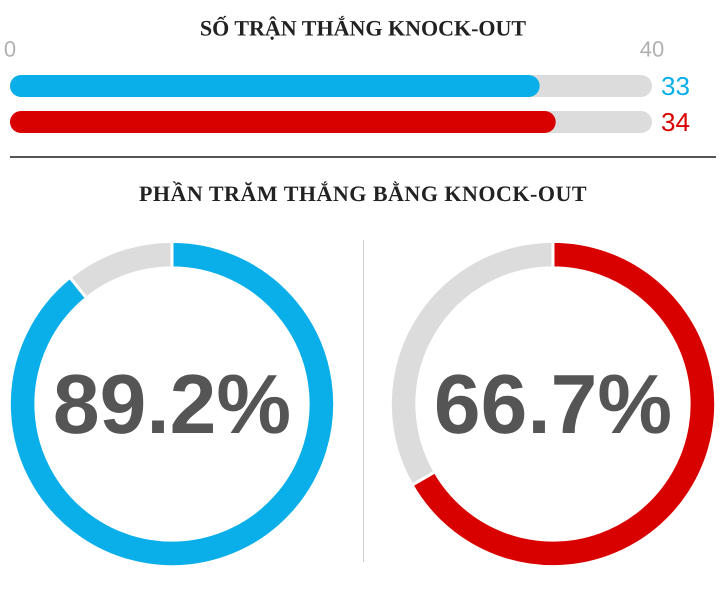  What do you see at coordinates (10, 49) in the screenshot?
I see `x-tick-label: 0` at bounding box center [10, 49].